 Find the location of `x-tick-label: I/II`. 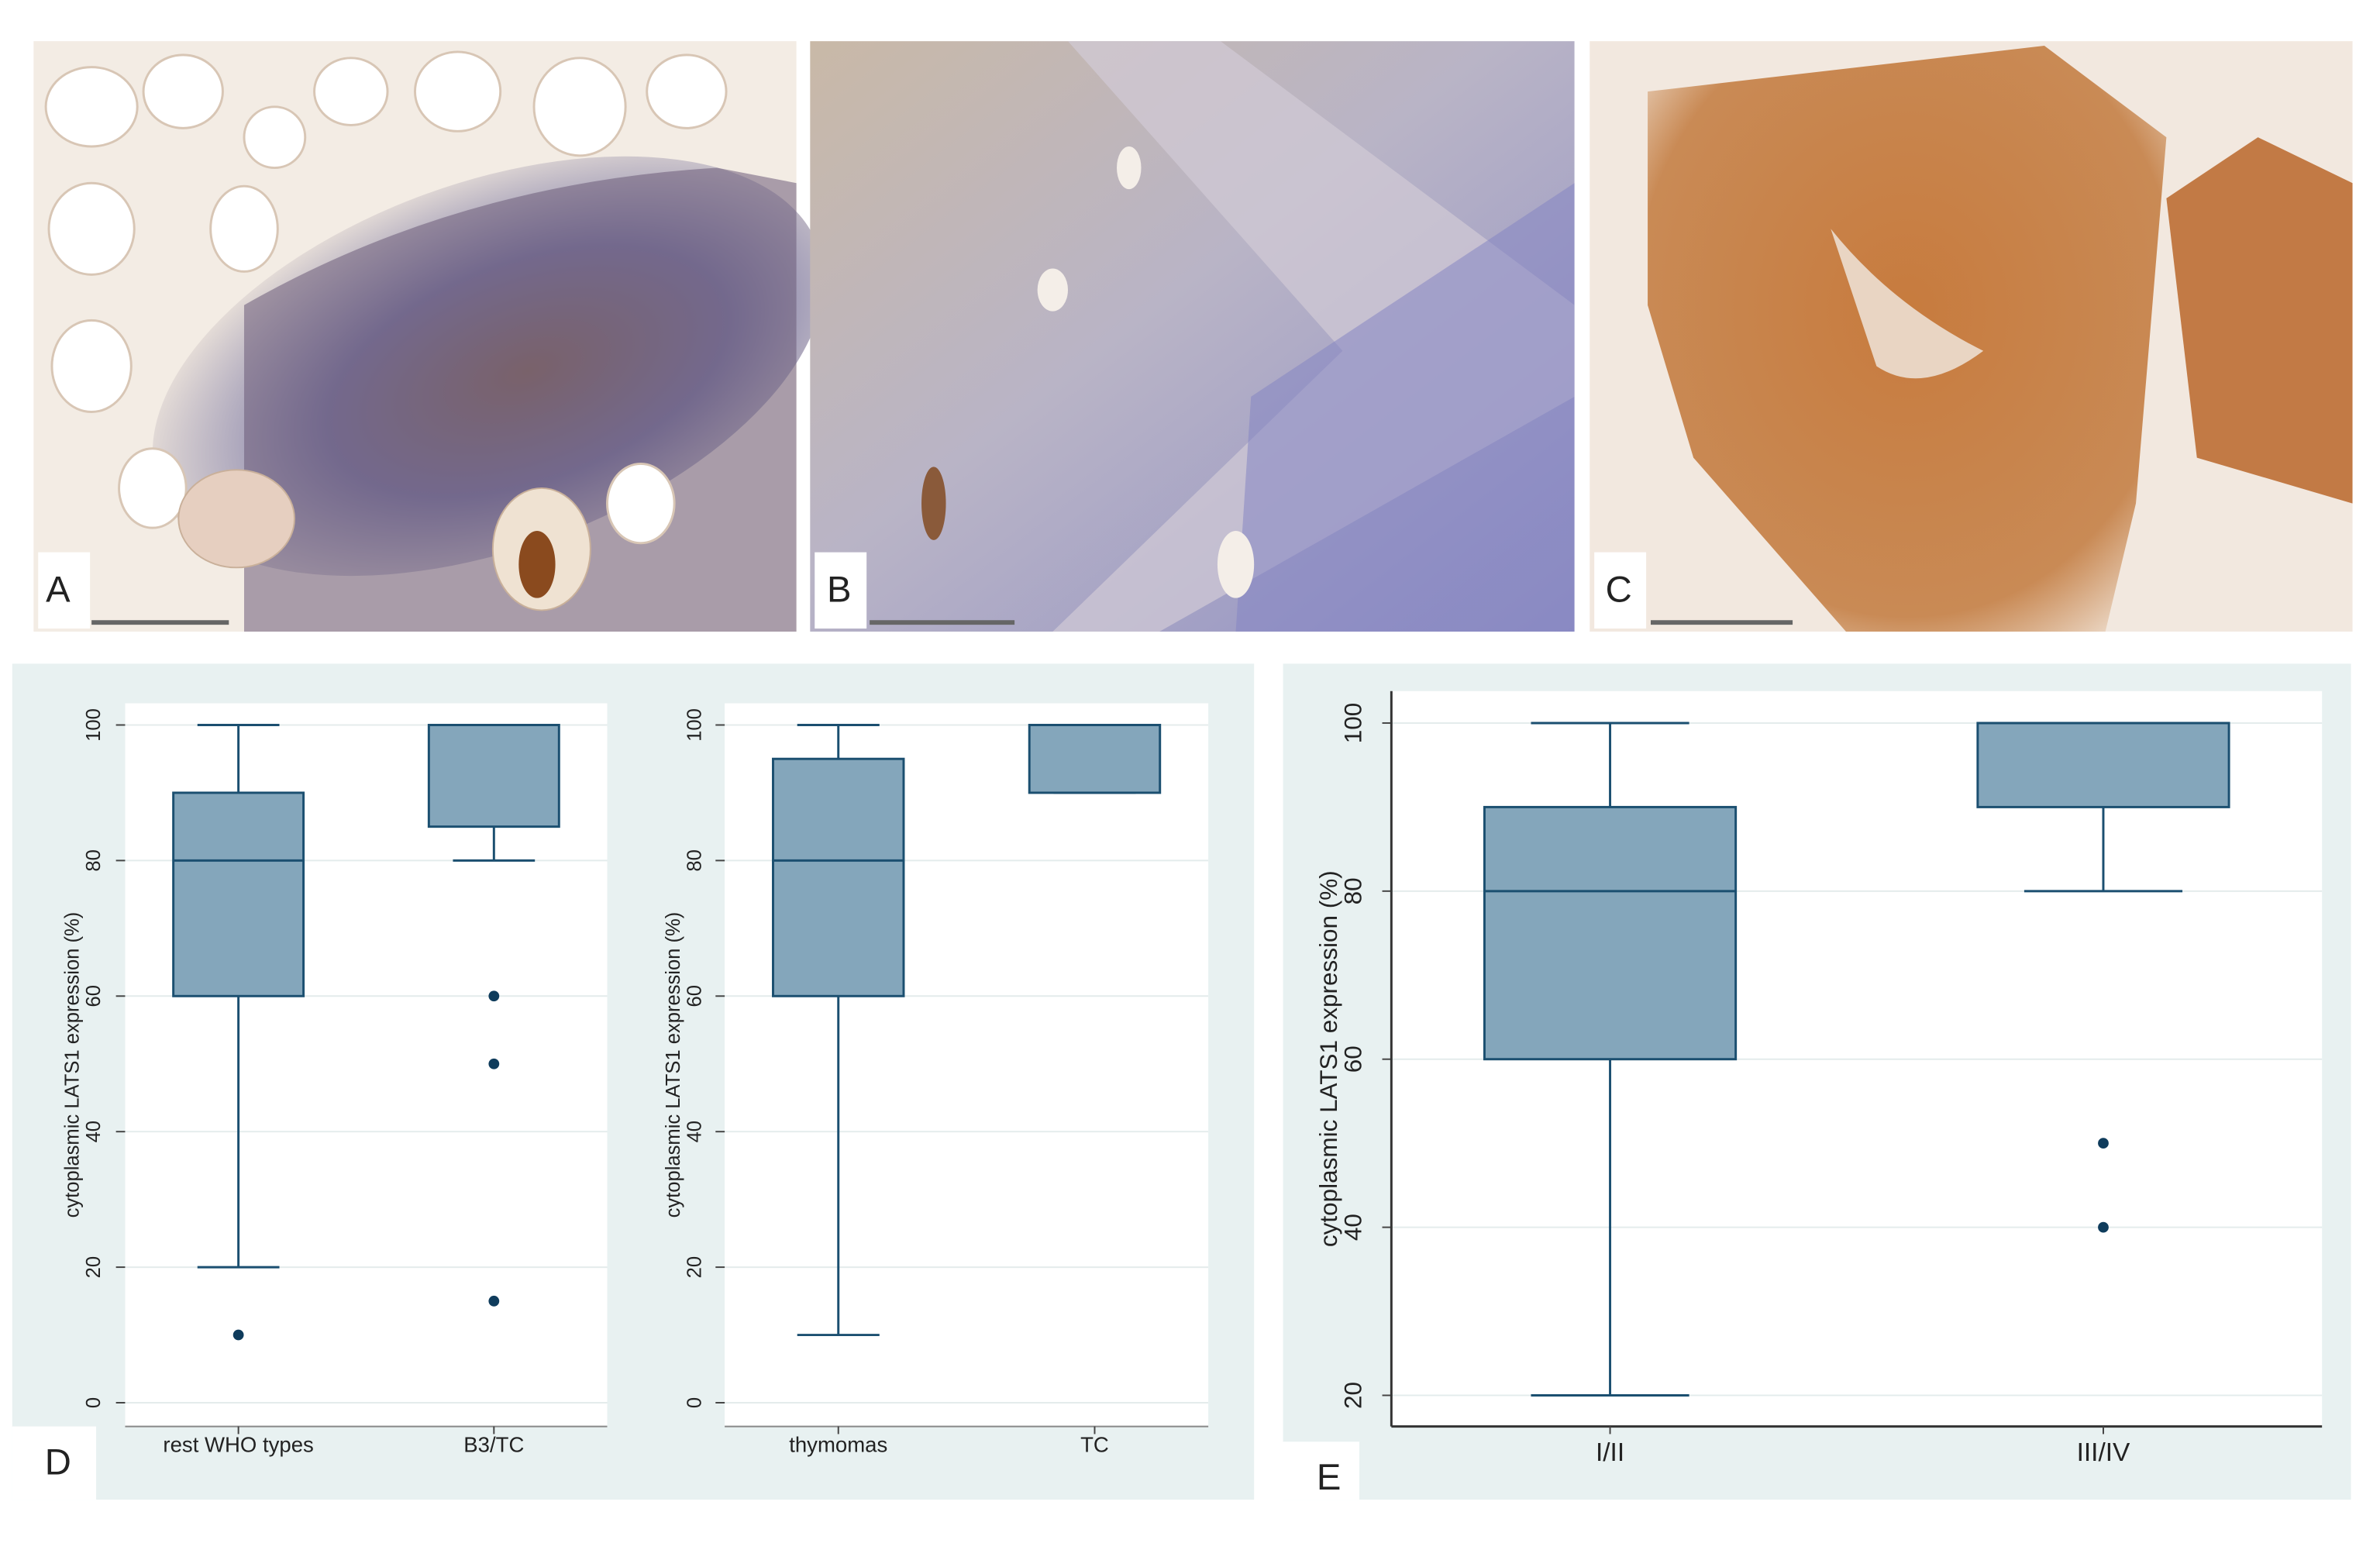

x-tick-label: I/II is located at coordinates (1610, 1452).